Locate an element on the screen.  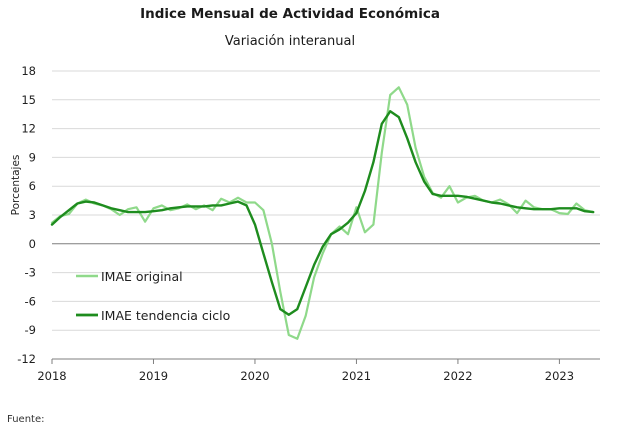
legend: IMAE original IMAE tendencia ciclo is located at coordinates (153, 296).